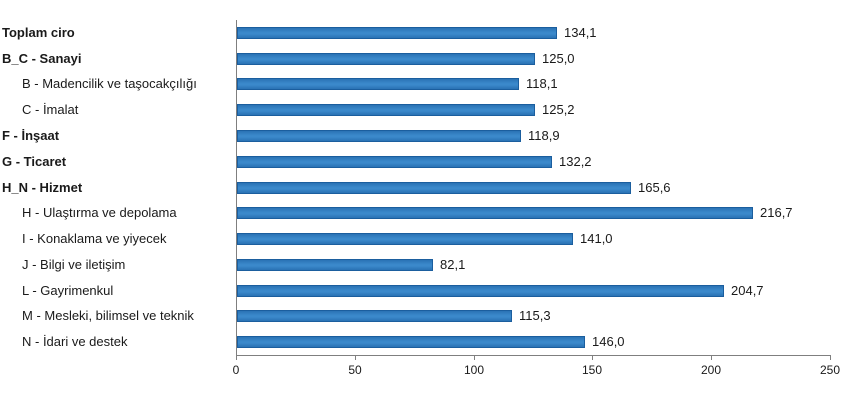  I want to click on x-axis-tick-label: 150, so click(592, 370).